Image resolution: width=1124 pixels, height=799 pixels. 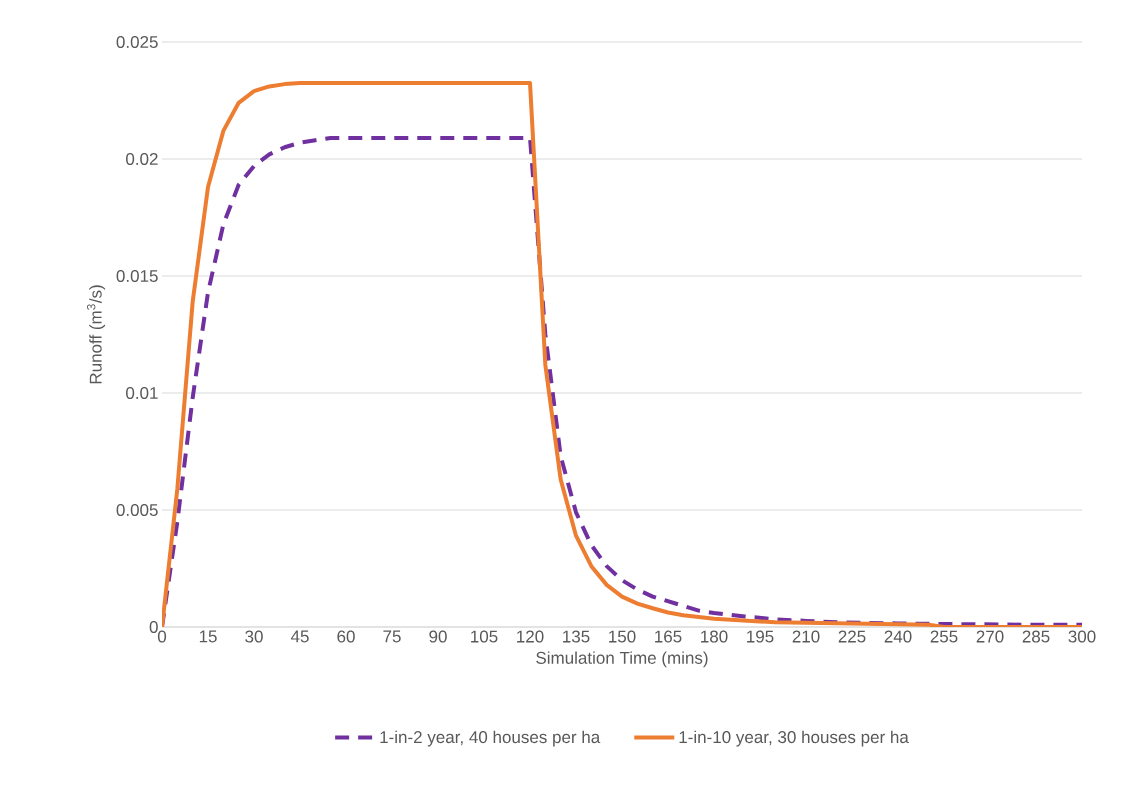 I want to click on x-tick-label: 30, so click(x=254, y=636).